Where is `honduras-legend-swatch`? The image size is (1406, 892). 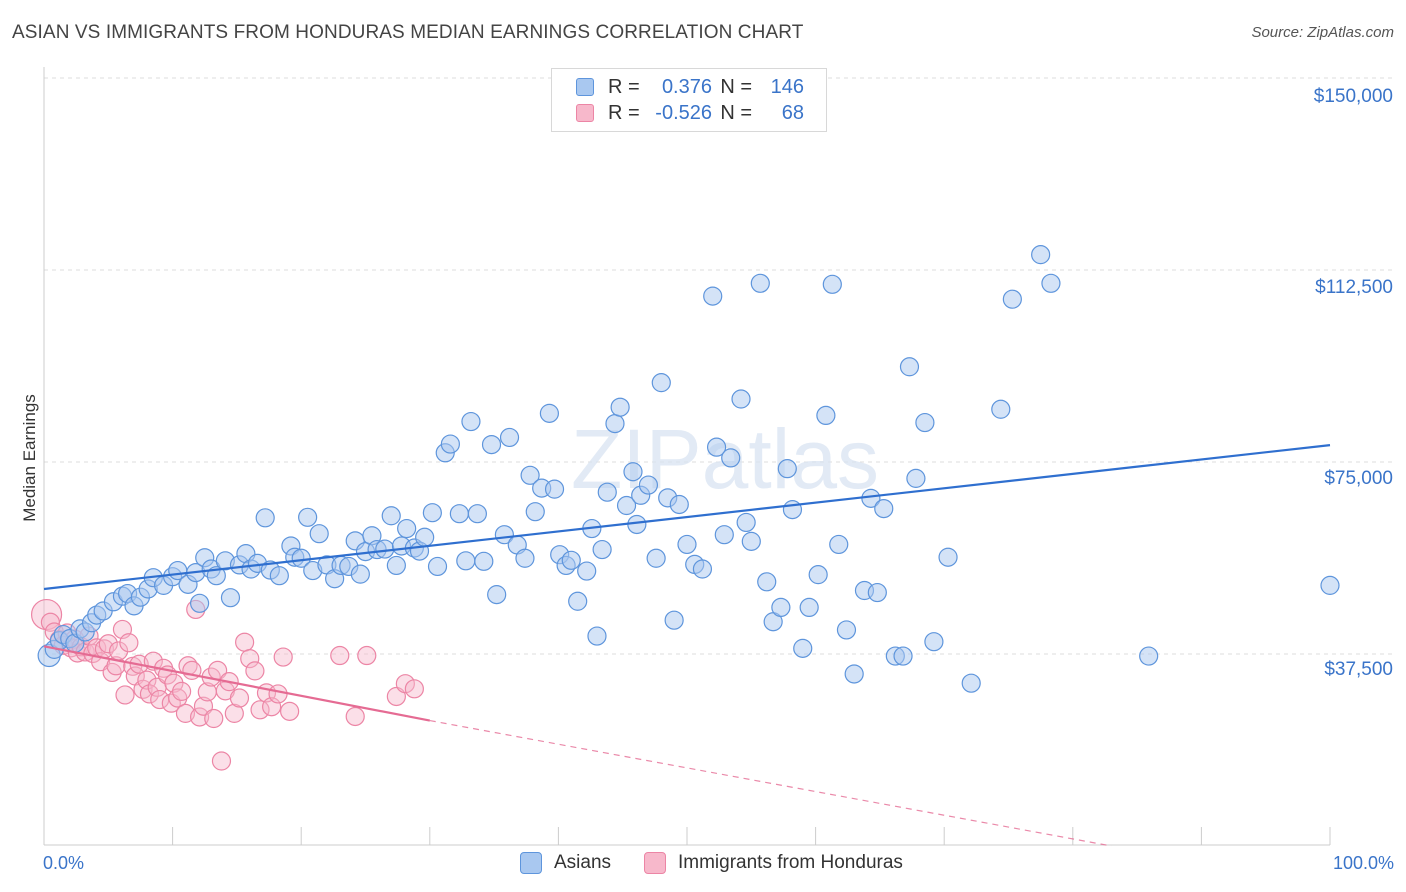
honduras-legend-swatch is located at coordinates (655, 863).